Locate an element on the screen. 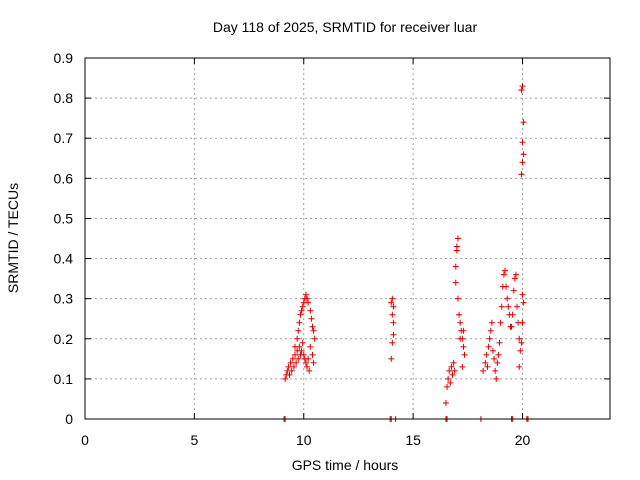 The image size is (640, 480). y-axis-title: SRMTID / TECUs is located at coordinates (13, 238).